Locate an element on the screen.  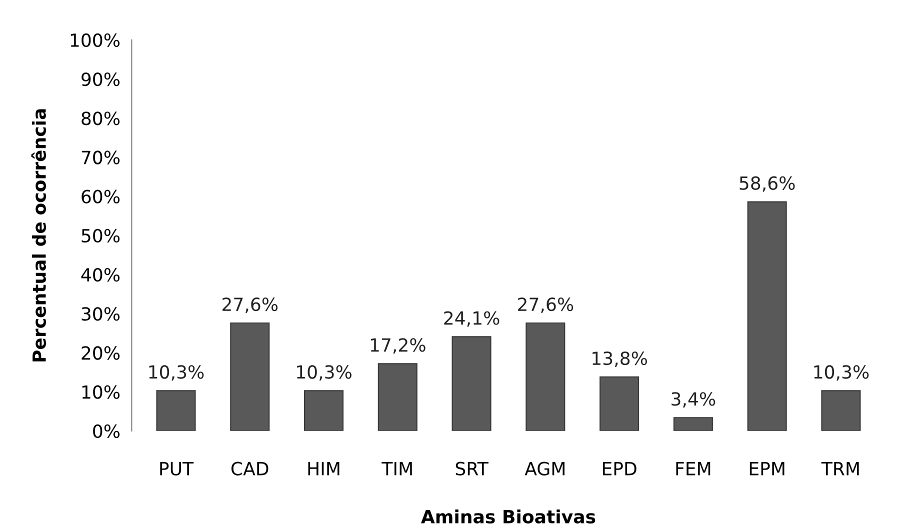
data-label: 58,6% is located at coordinates (767, 184).